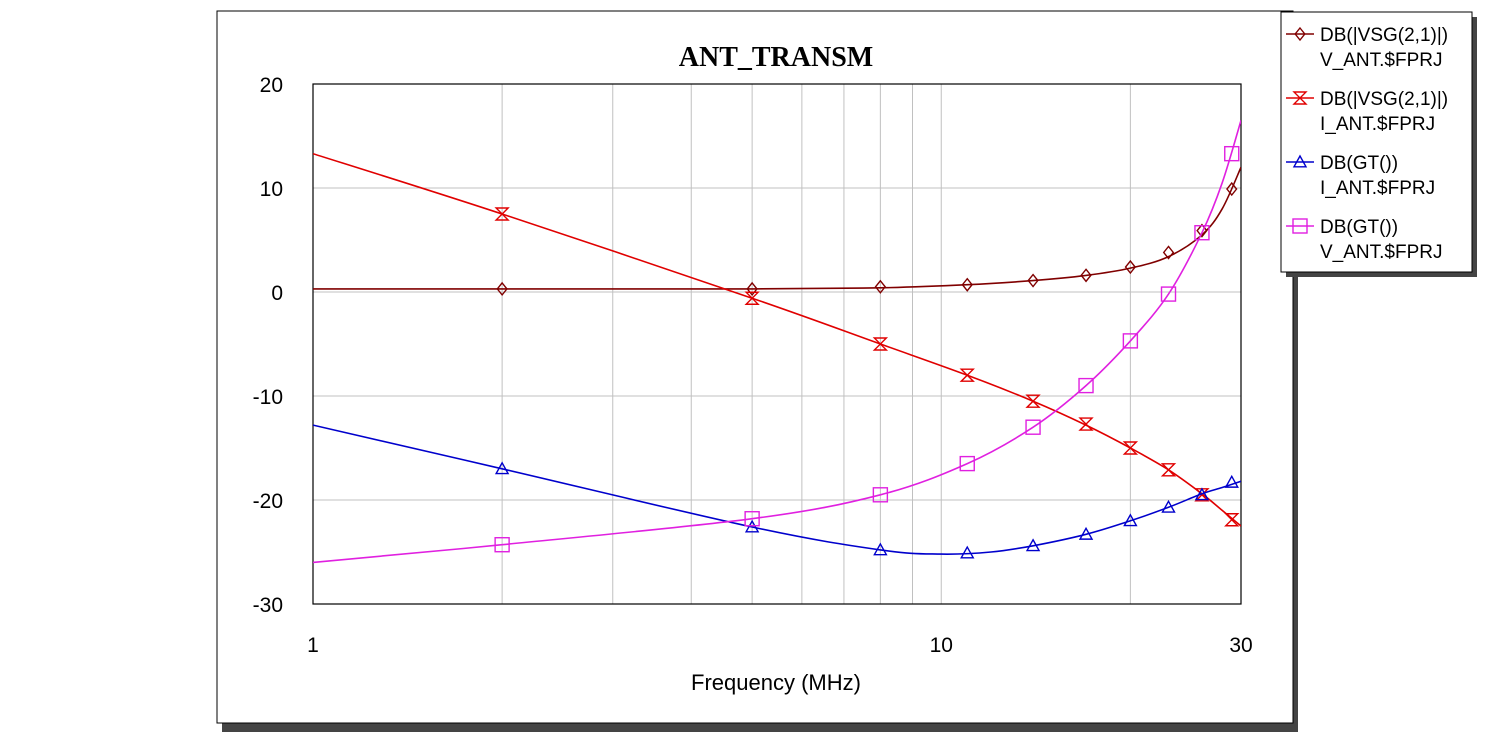 This screenshot has width=1510, height=736. I want to click on x-tick-label: 1, so click(313, 645).